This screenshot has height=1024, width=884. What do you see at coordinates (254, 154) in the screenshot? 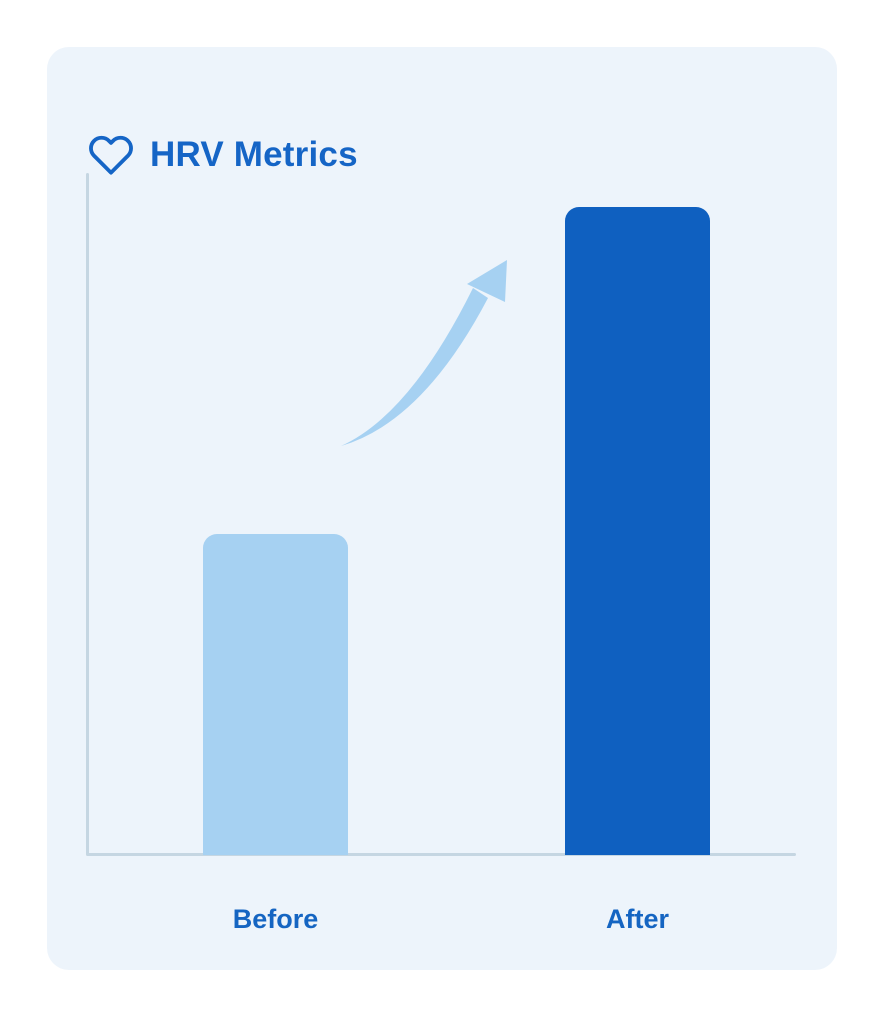
I see `card-title: HRV Metrics` at bounding box center [254, 154].